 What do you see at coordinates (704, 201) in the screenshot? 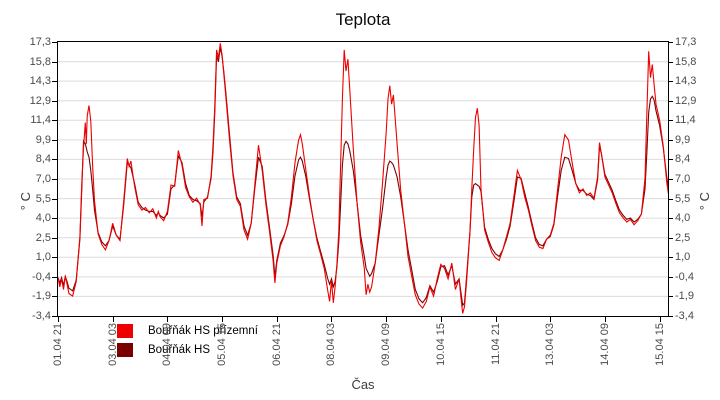
I see `y-axis-title-right: ° C` at bounding box center [704, 201].